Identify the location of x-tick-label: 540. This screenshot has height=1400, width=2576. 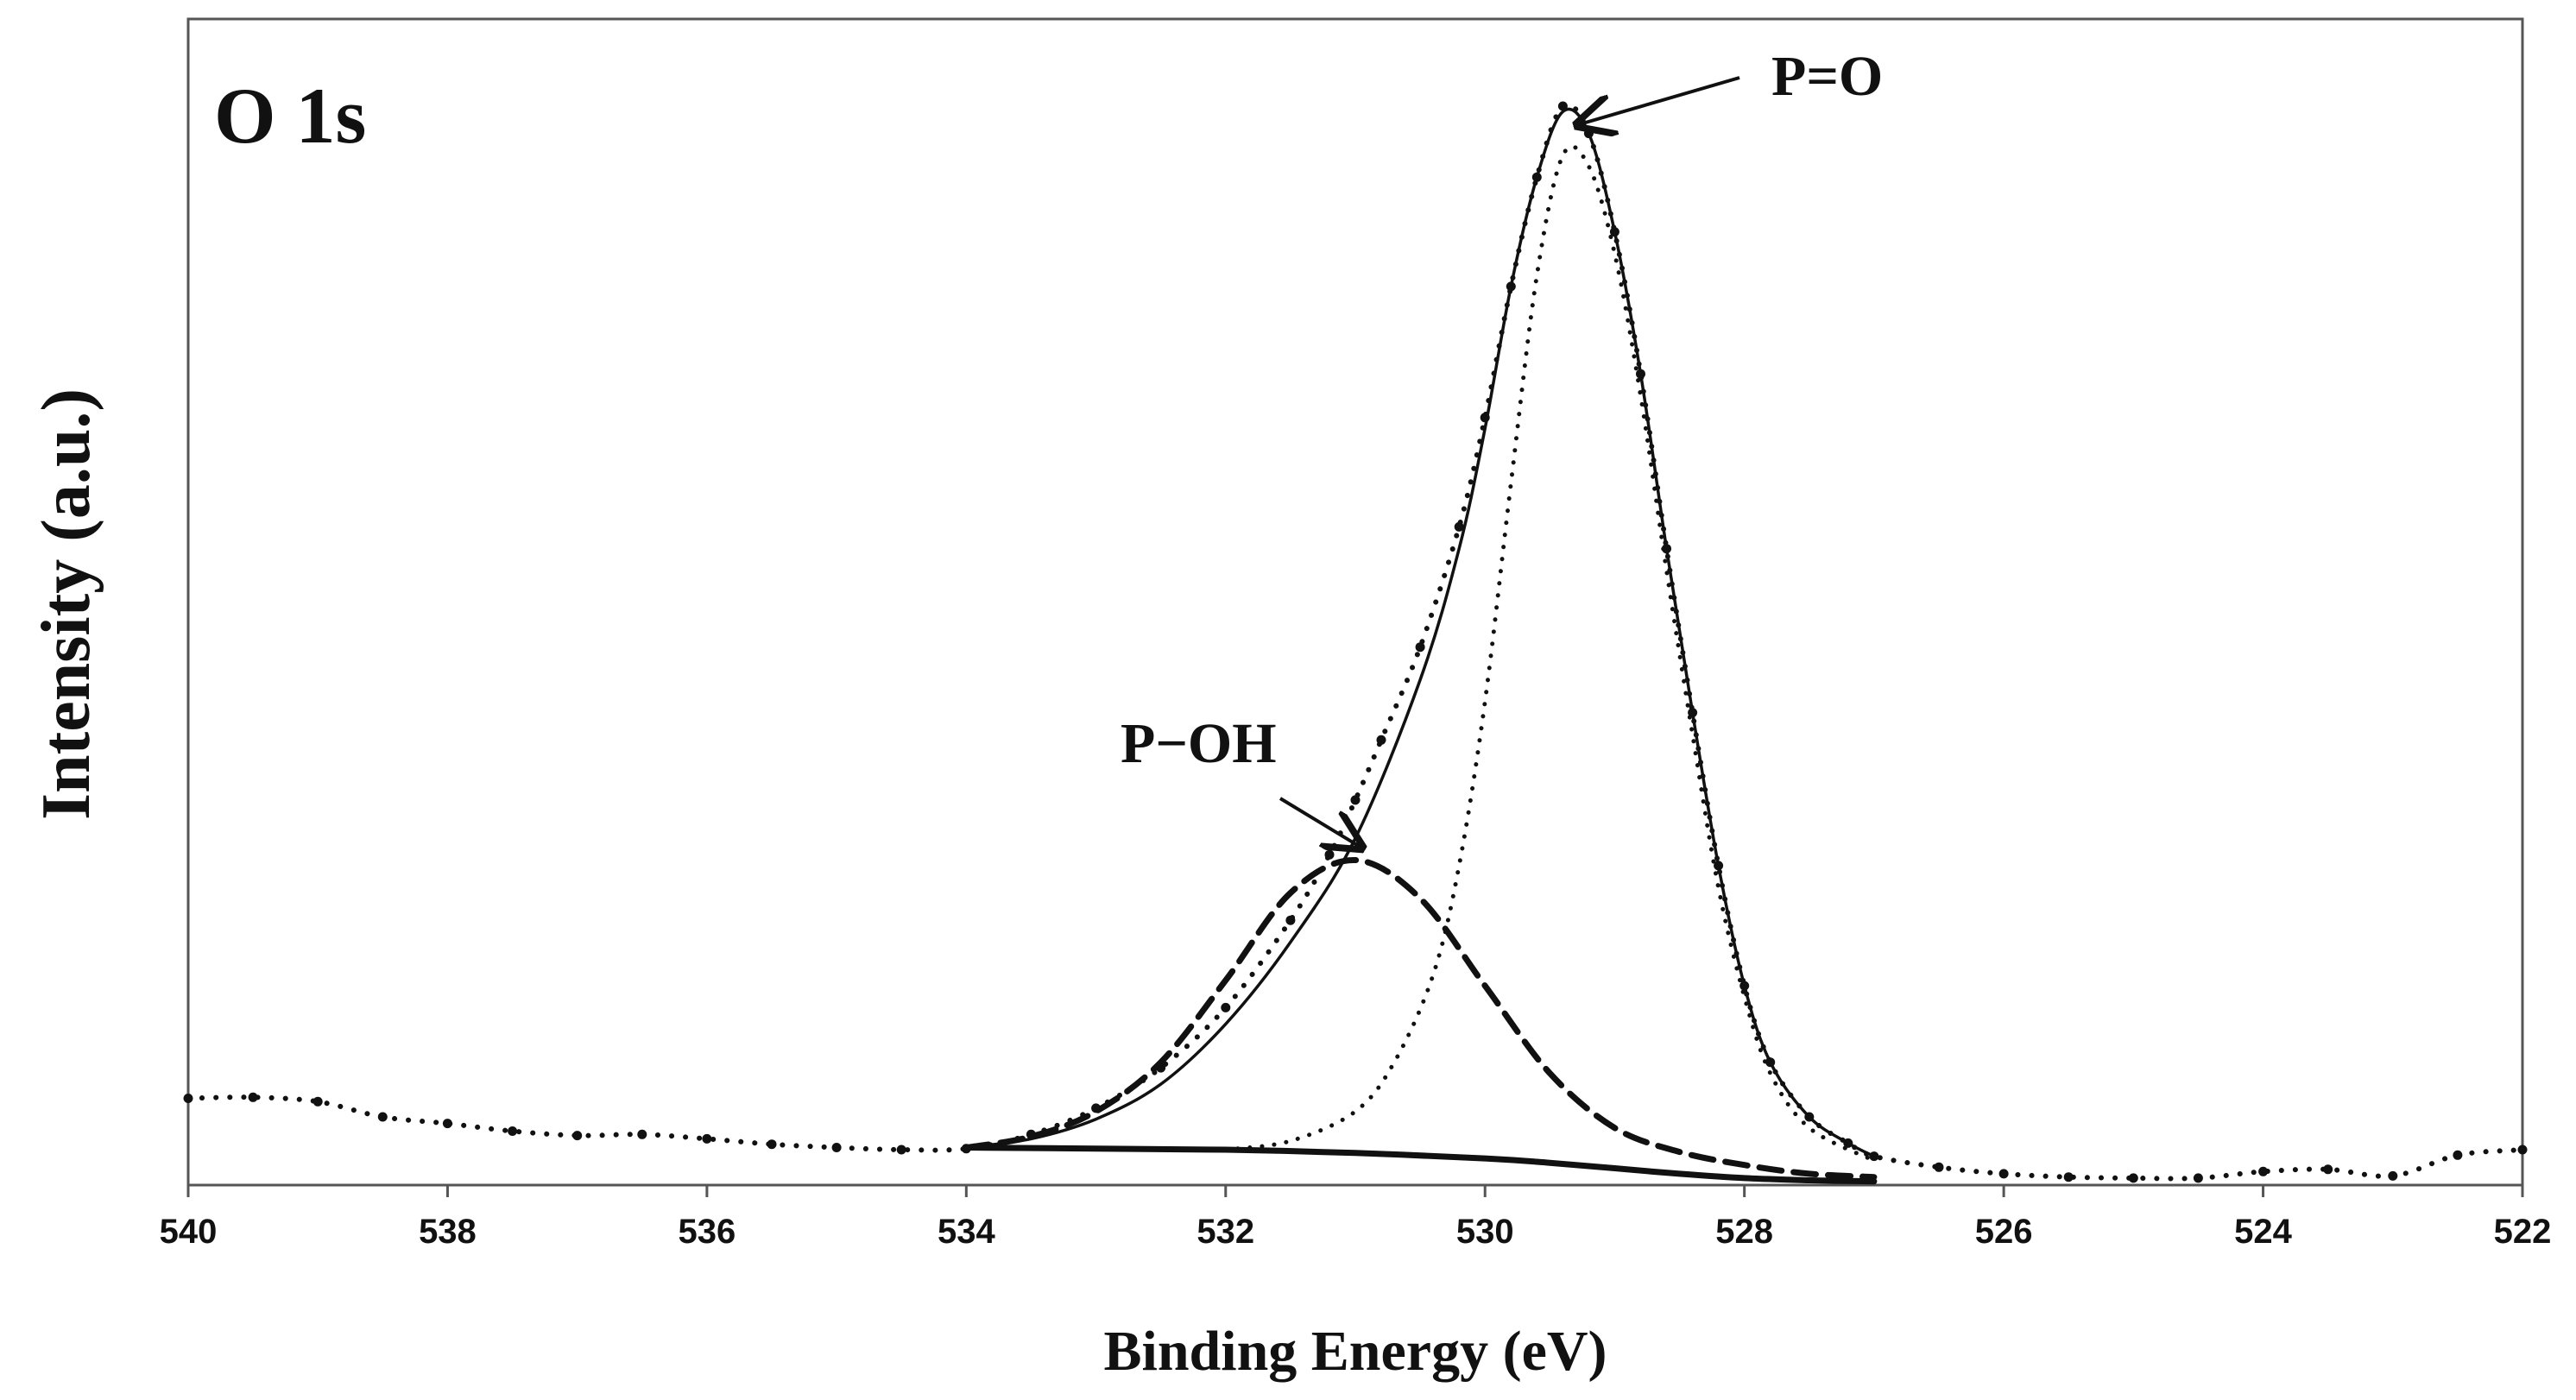
(189, 1232).